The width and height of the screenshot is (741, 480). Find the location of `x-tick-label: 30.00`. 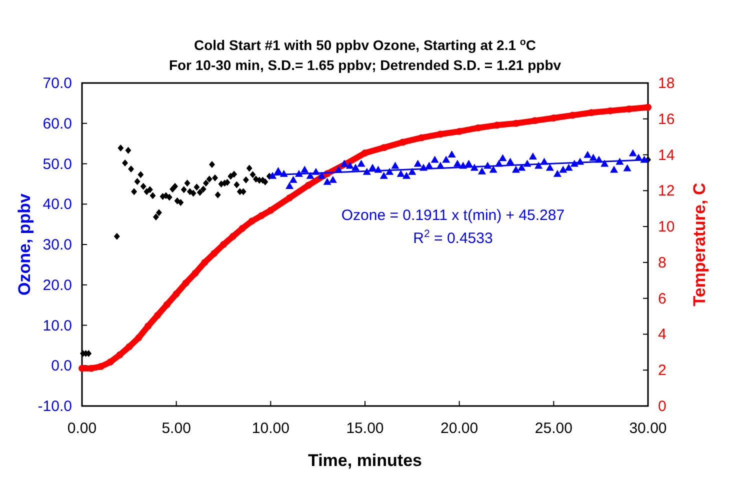

x-tick-label: 30.00 is located at coordinates (648, 428).